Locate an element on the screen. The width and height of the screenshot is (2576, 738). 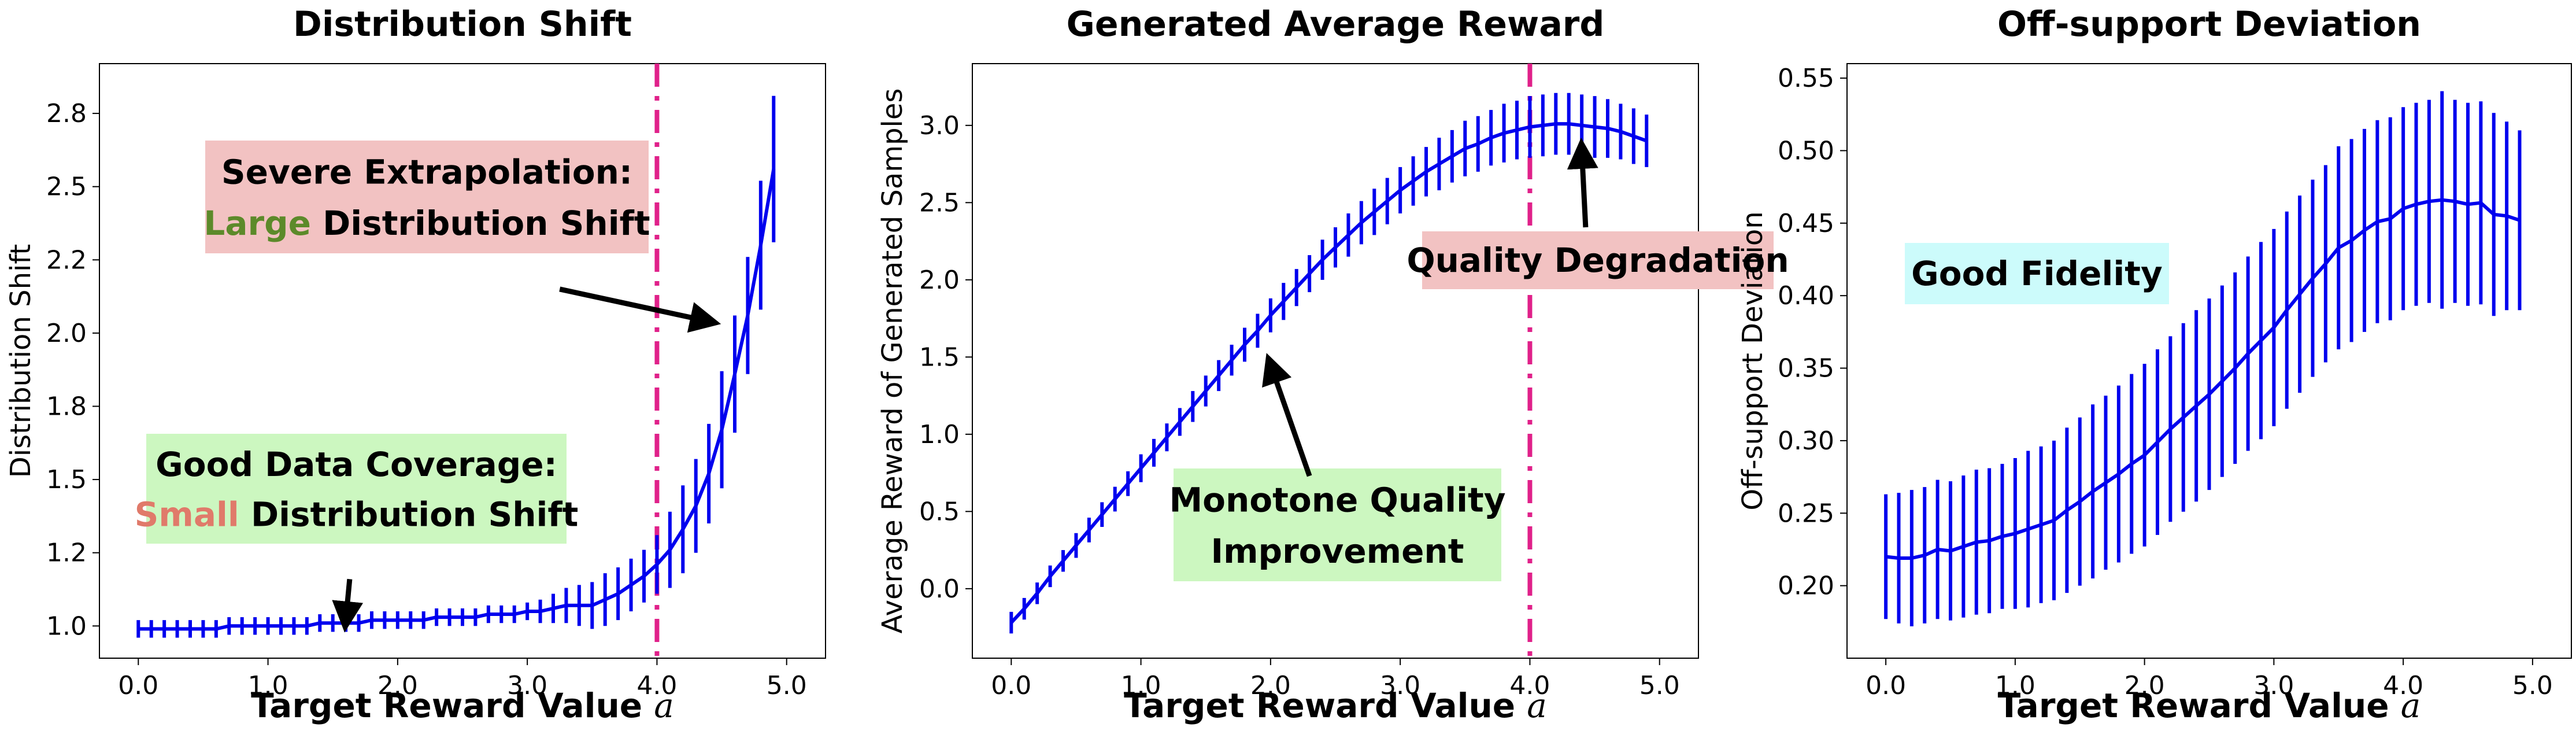
chart-title: Generated Average Reward is located at coordinates (1336, 24).